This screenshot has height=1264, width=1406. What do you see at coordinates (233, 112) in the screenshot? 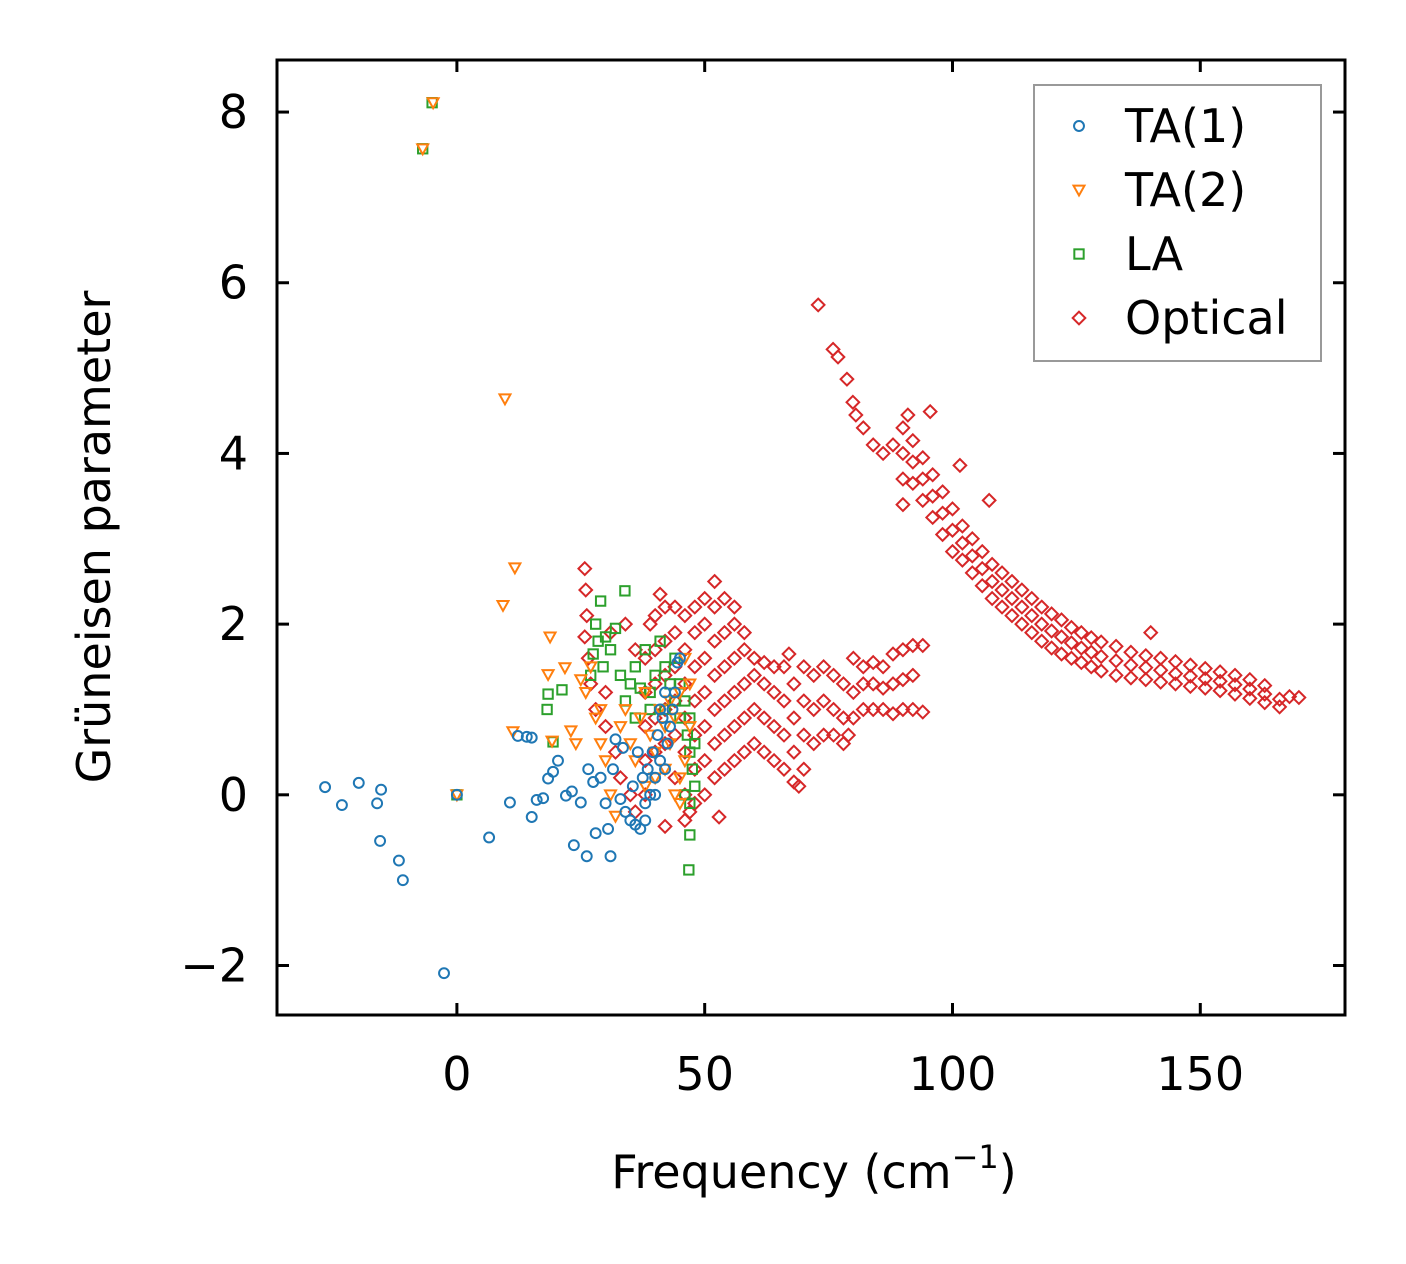
I see `y-tick-label: 8` at bounding box center [233, 112].